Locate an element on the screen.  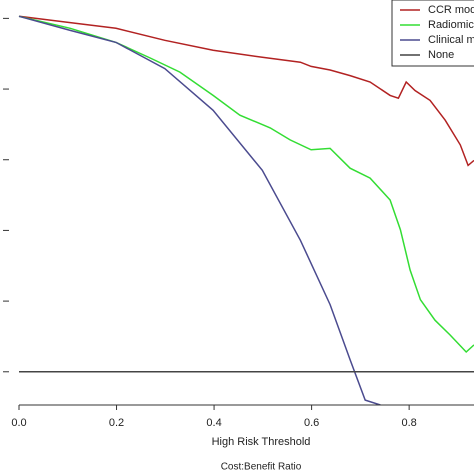
legend-label: Clinical m is located at coordinates (451, 40).